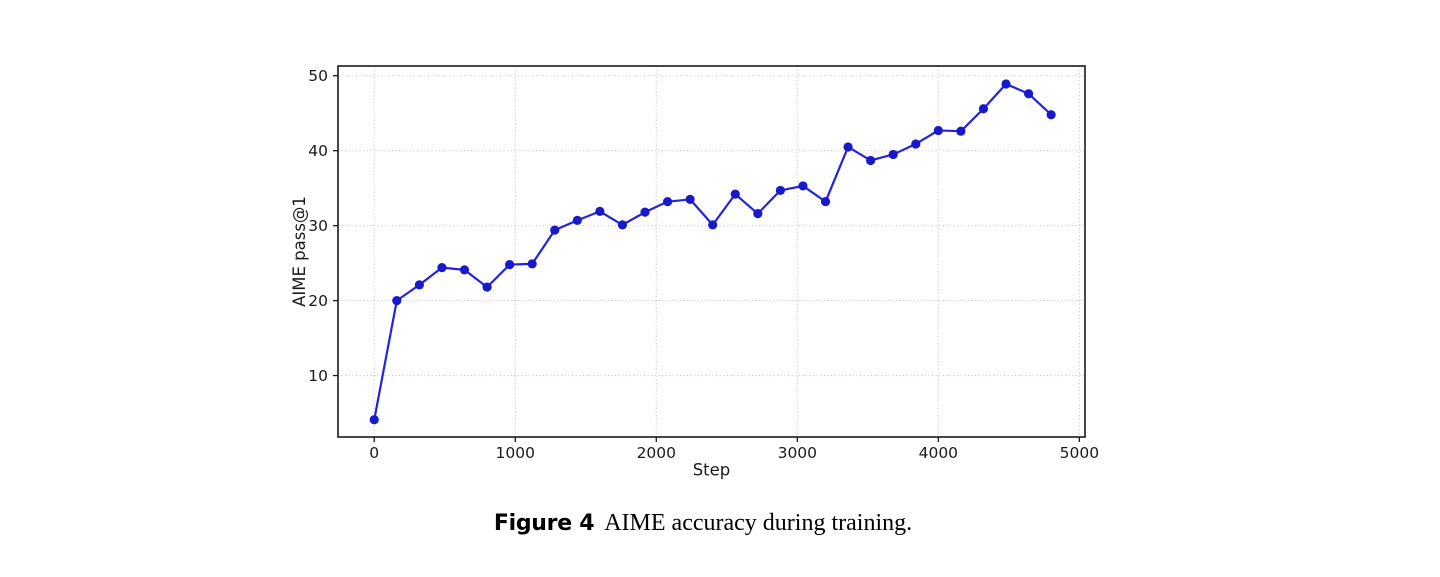  What do you see at coordinates (318, 301) in the screenshot?
I see `y-tick-label: 20` at bounding box center [318, 301].